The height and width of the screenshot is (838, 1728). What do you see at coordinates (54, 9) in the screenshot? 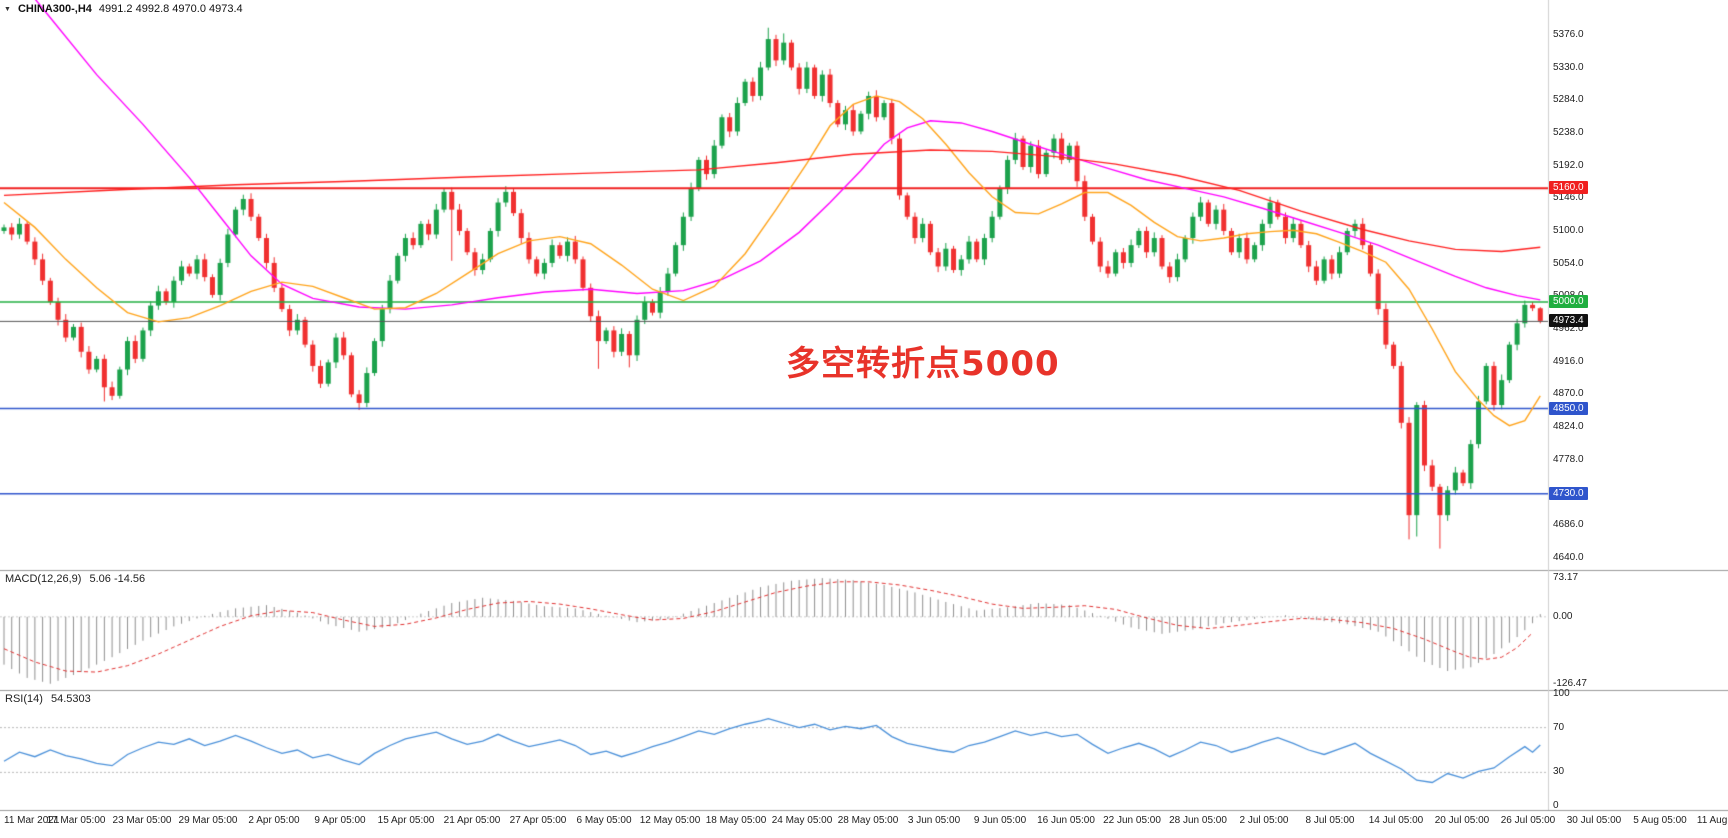
I see `symbol-title: CHINA300-,H4` at bounding box center [54, 9].